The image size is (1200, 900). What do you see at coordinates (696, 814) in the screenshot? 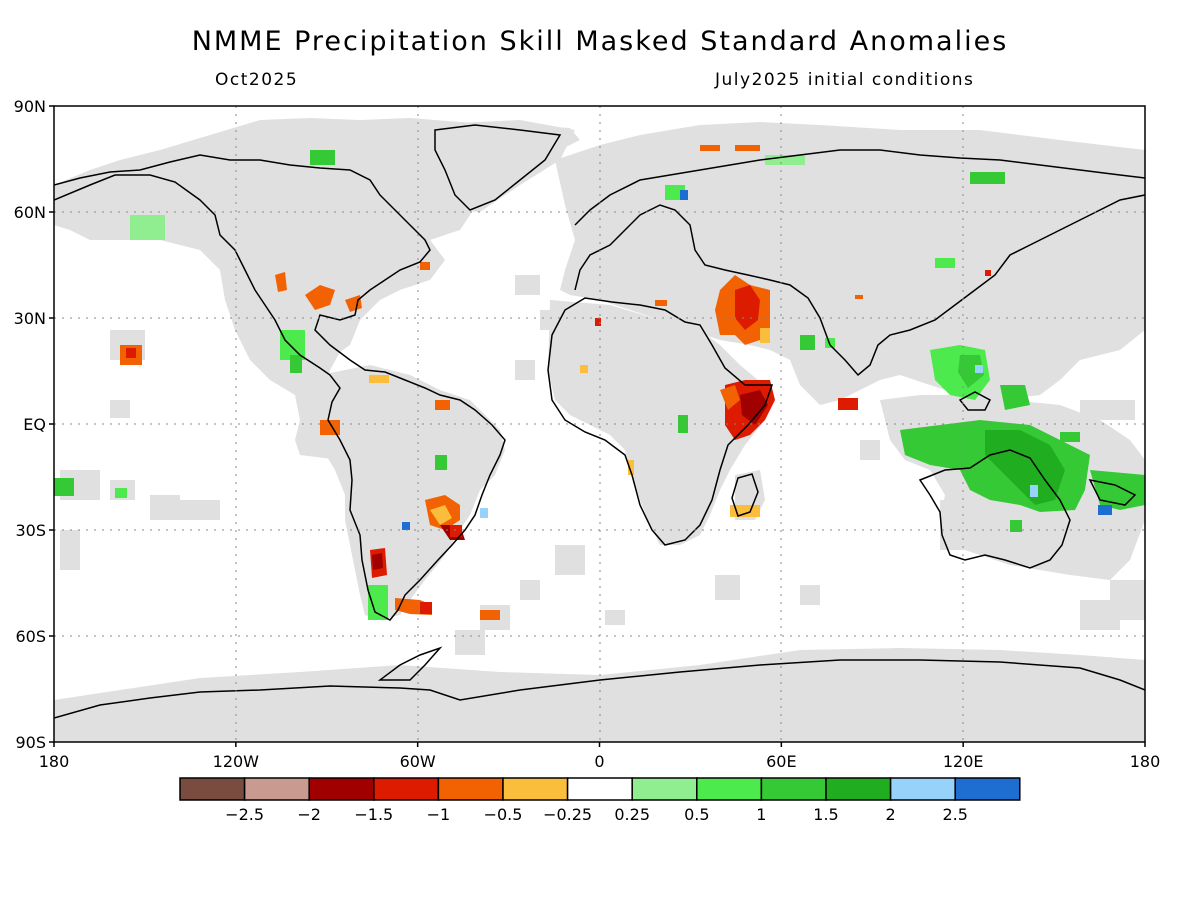
I see `colorbar-label: 0.5` at bounding box center [696, 814].